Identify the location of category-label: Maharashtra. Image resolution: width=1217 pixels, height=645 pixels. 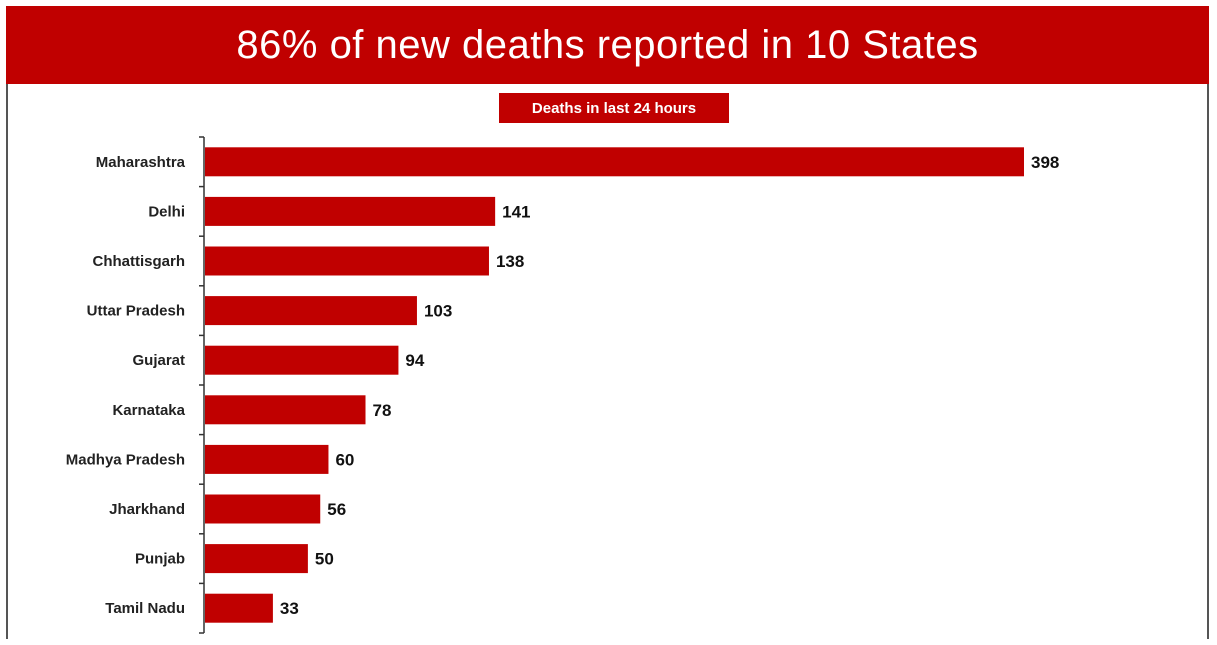
(141, 162).